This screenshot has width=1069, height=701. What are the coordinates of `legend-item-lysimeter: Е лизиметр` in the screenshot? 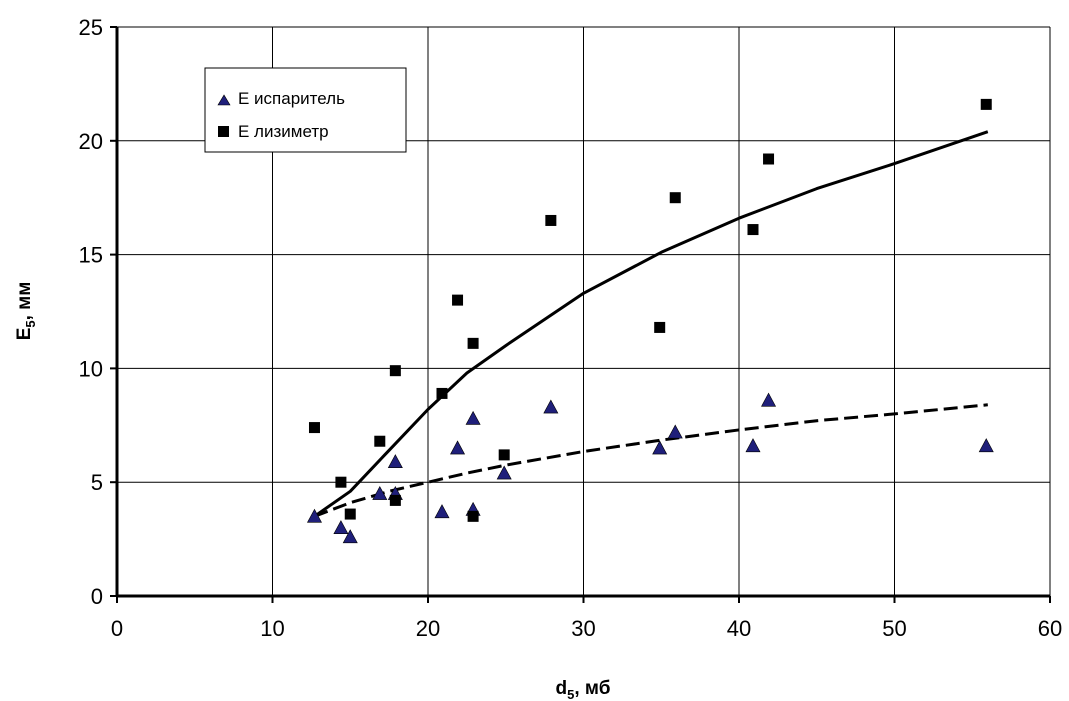 It's located at (273, 131).